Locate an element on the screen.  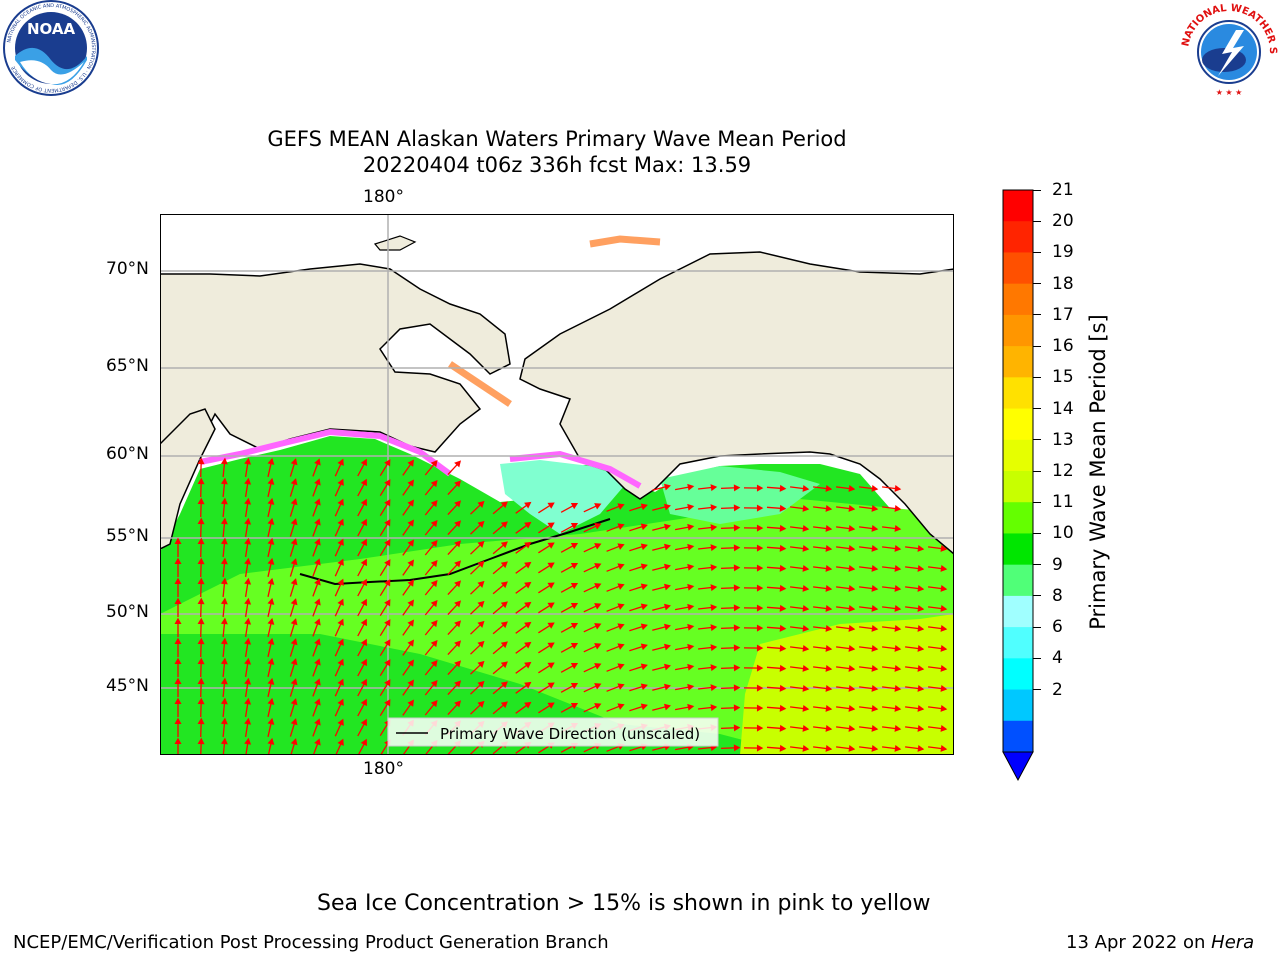
legend-label: Primary Wave Direction (unscaled) is located at coordinates (570, 734).